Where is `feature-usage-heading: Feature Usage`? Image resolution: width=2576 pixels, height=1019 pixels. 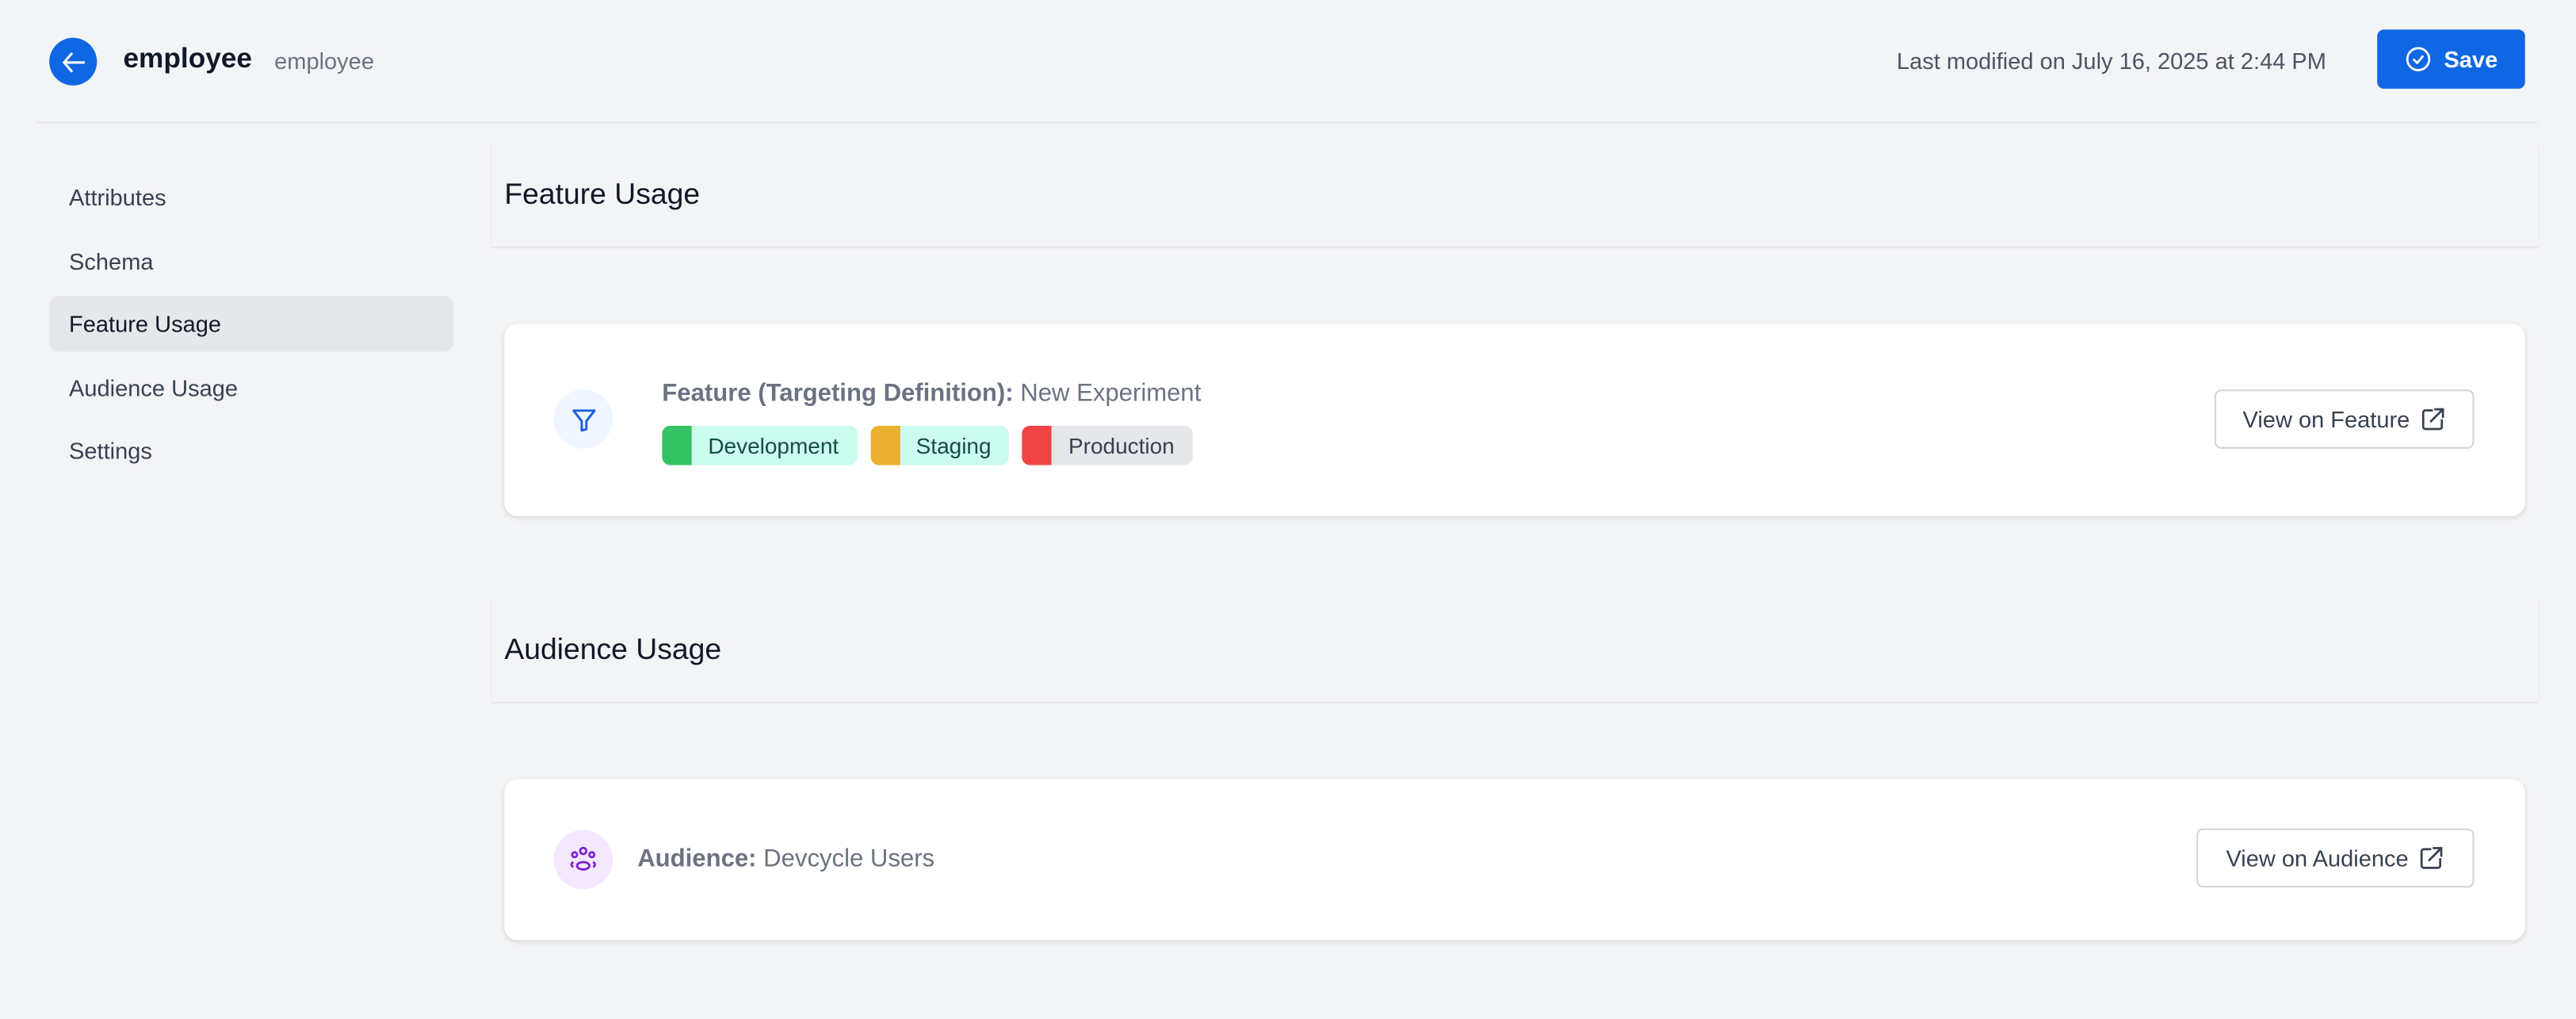
feature-usage-heading: Feature Usage is located at coordinates (1515, 195).